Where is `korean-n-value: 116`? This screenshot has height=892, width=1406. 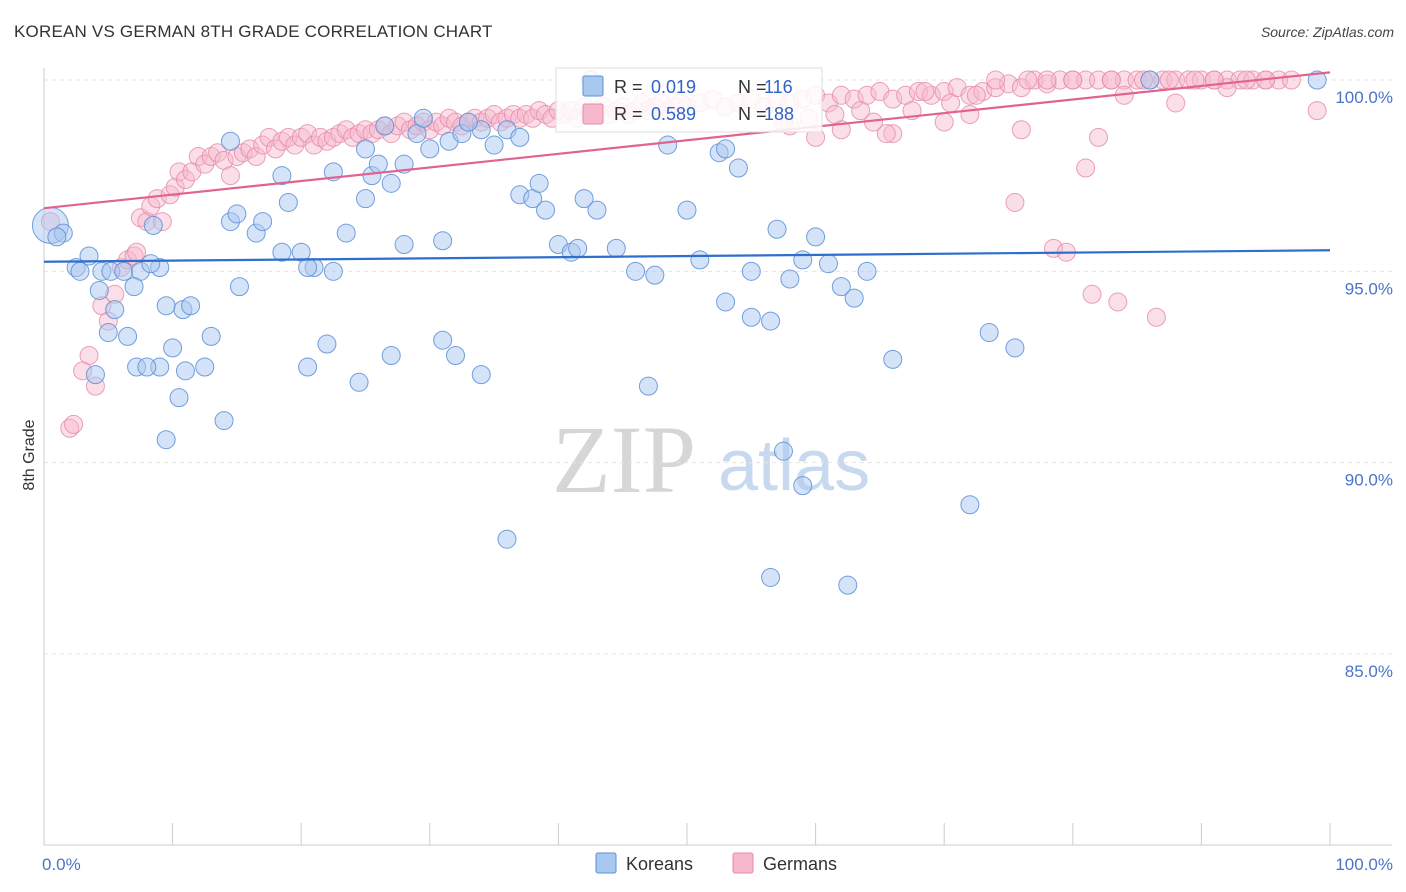
korean-n-value: 116 is located at coordinates (778, 87).